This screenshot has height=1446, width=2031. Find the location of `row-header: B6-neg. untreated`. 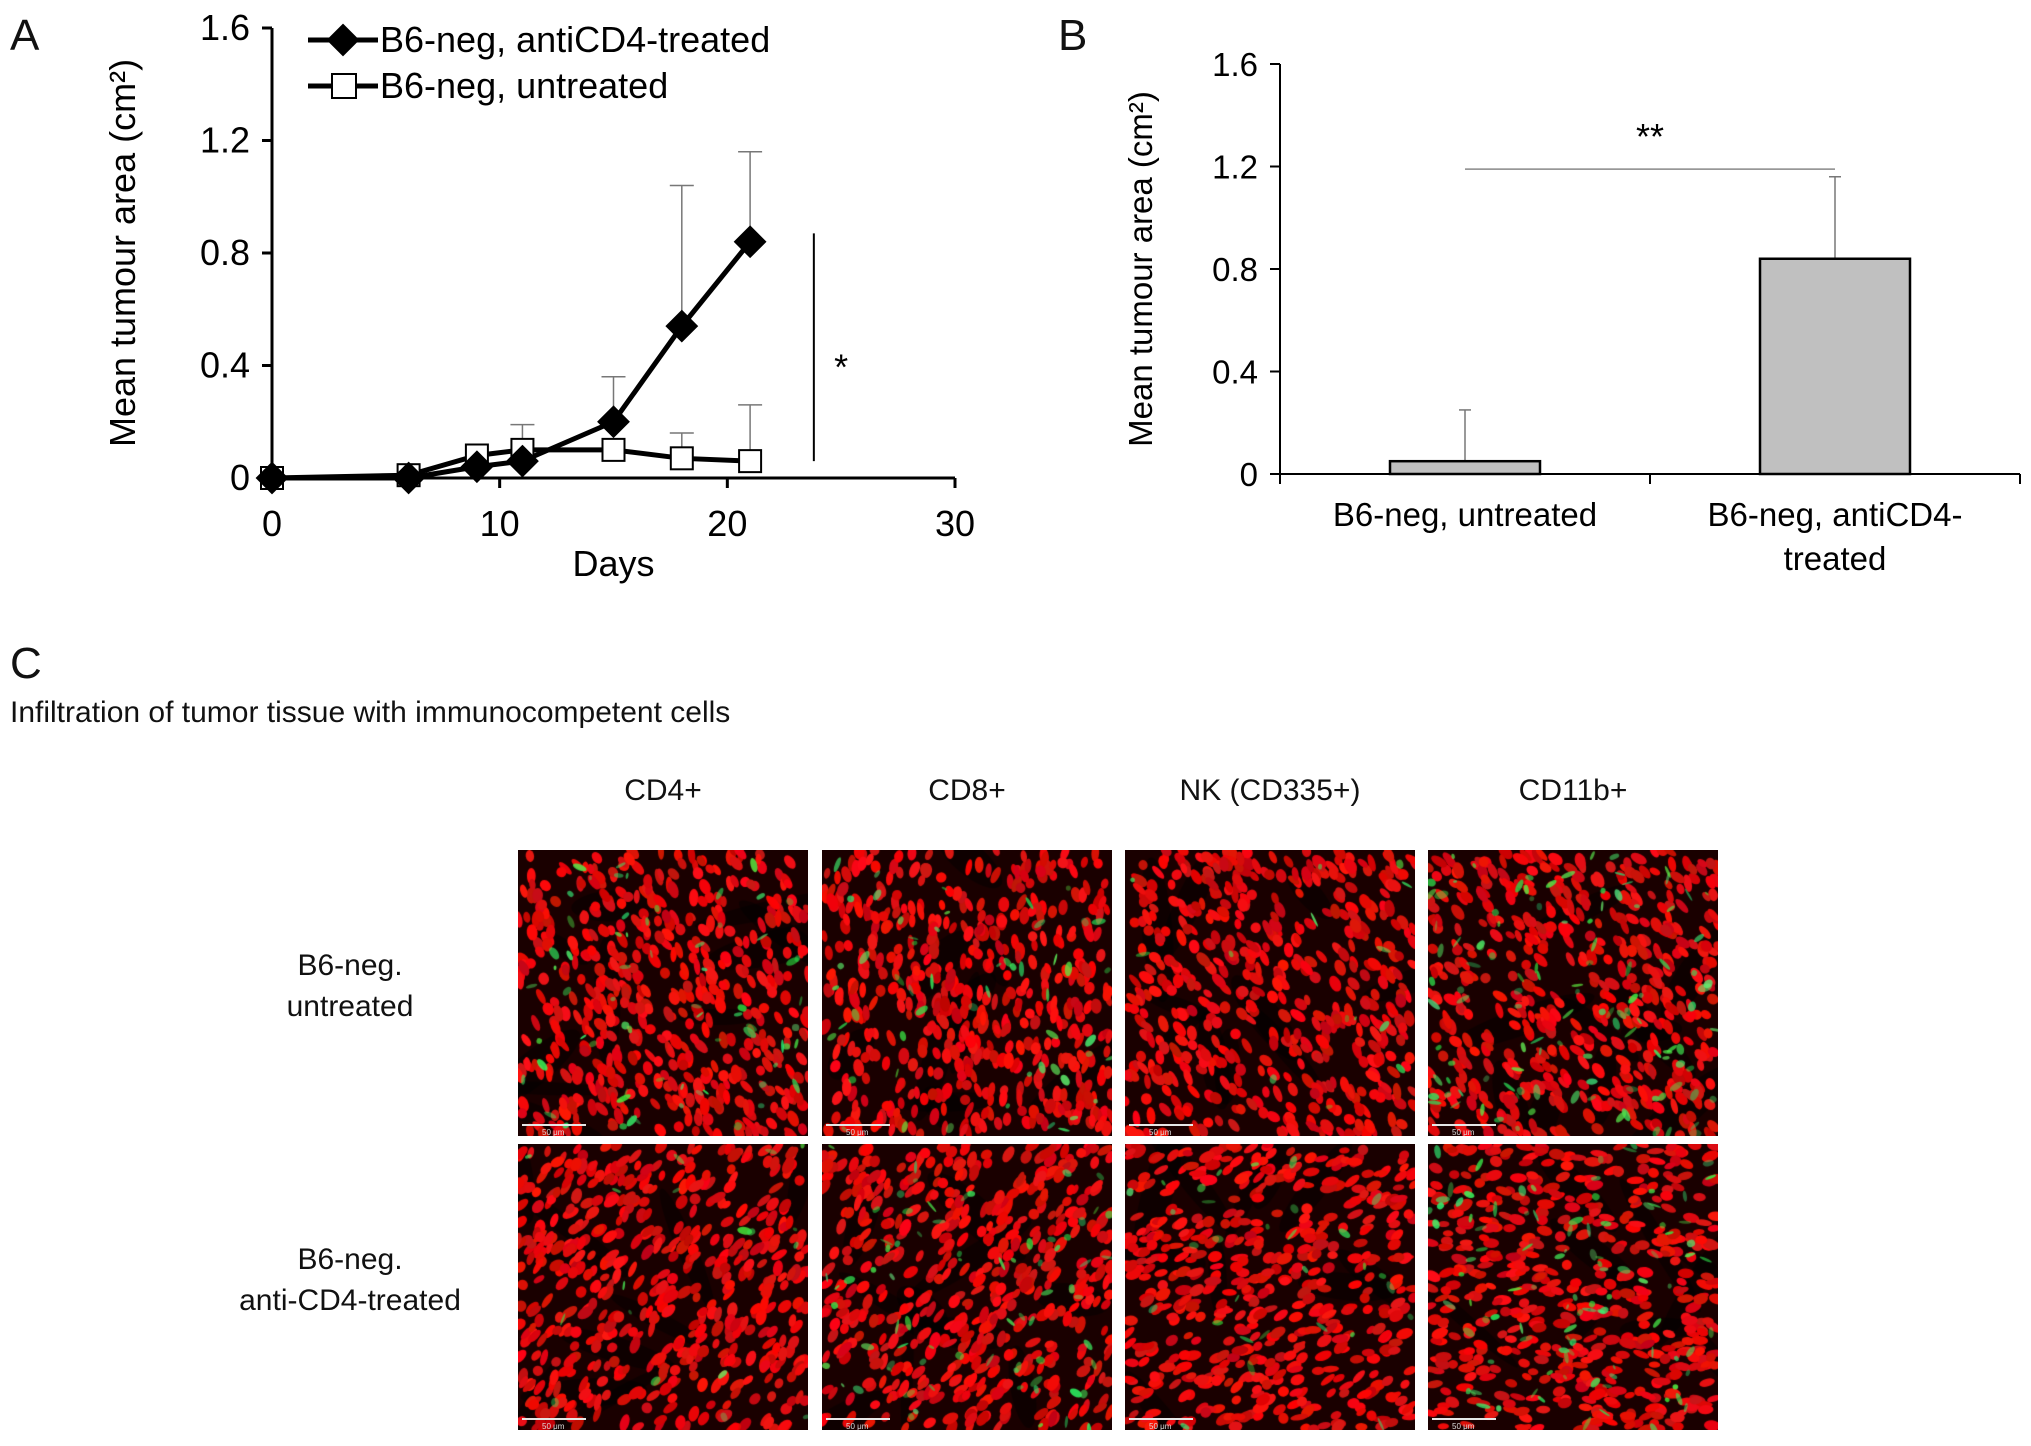

row-header: B6-neg. untreated is located at coordinates (350, 986).